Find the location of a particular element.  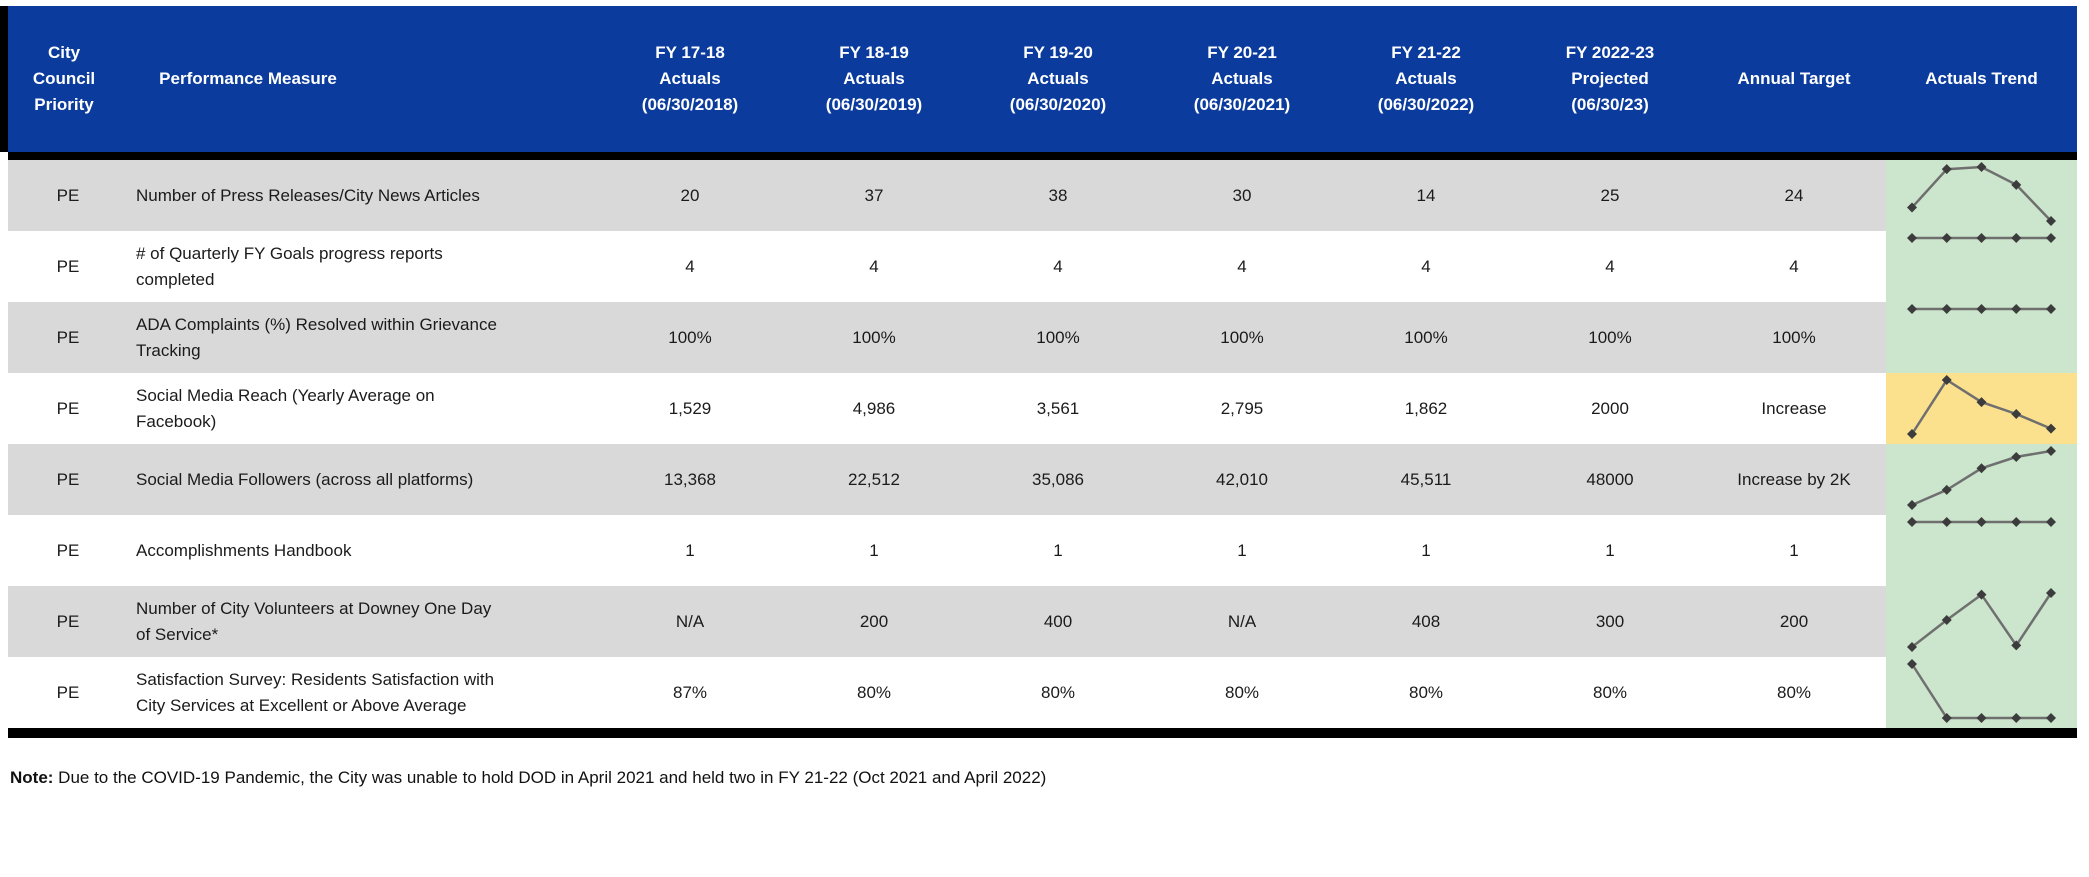

cell-value: 4,986 is located at coordinates (874, 408).